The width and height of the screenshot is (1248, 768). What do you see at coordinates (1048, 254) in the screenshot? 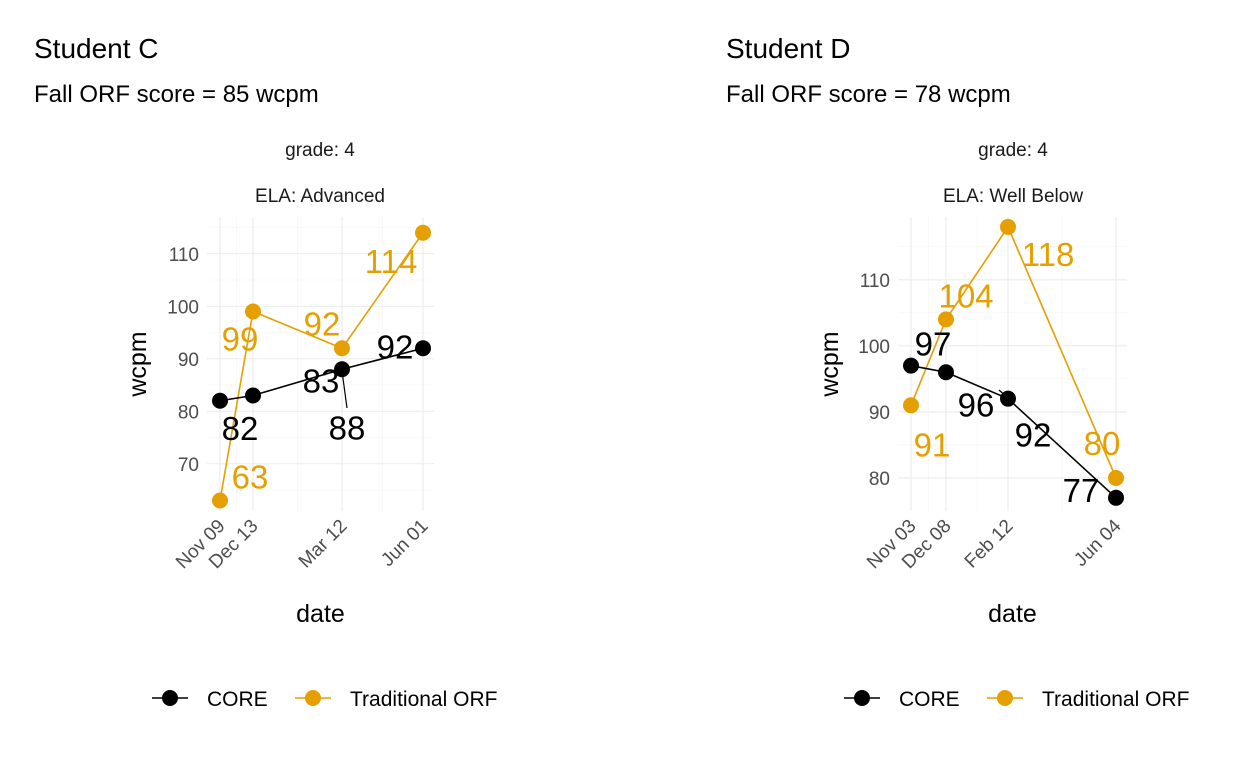
I see `data-label: 118` at bounding box center [1048, 254].